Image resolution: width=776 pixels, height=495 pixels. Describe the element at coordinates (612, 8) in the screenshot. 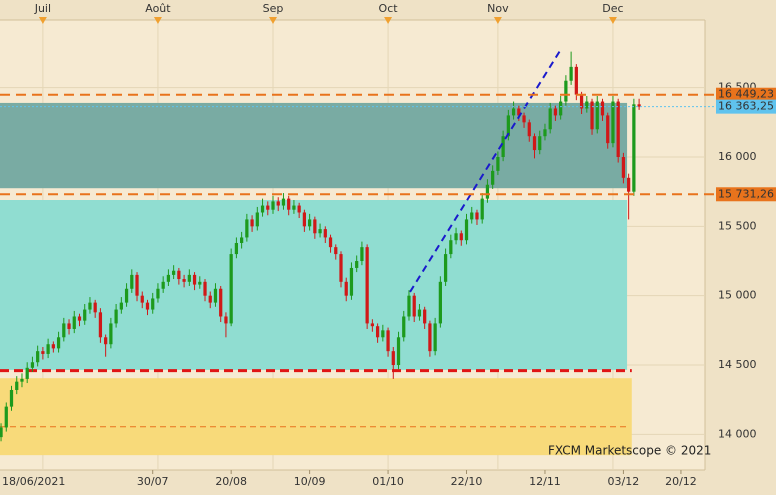

I see `month-label: Dec` at that location.